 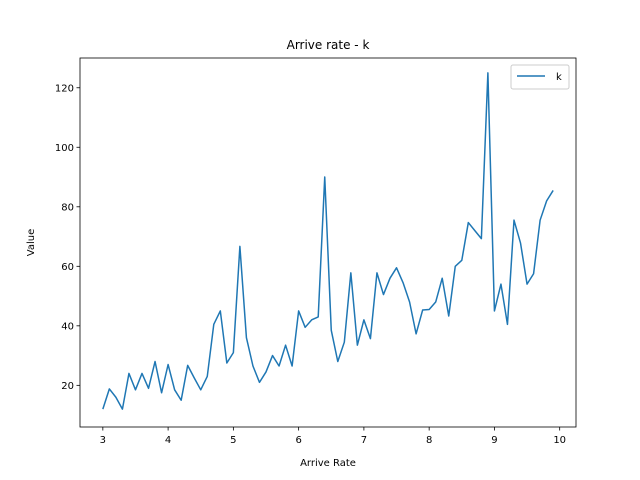 What do you see at coordinates (364, 440) in the screenshot?
I see `x-tick-label: 7` at bounding box center [364, 440].